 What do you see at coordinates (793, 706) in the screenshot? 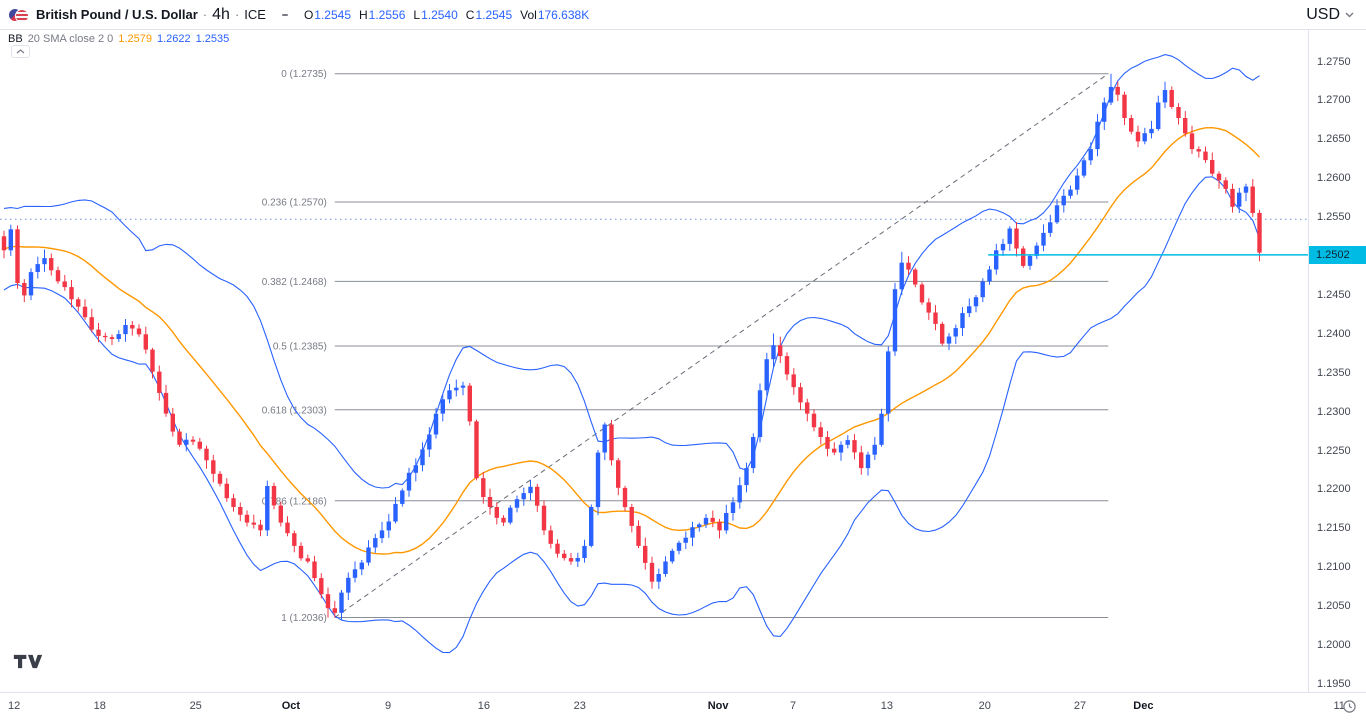
I see `time-tick-label: 7` at bounding box center [793, 706].